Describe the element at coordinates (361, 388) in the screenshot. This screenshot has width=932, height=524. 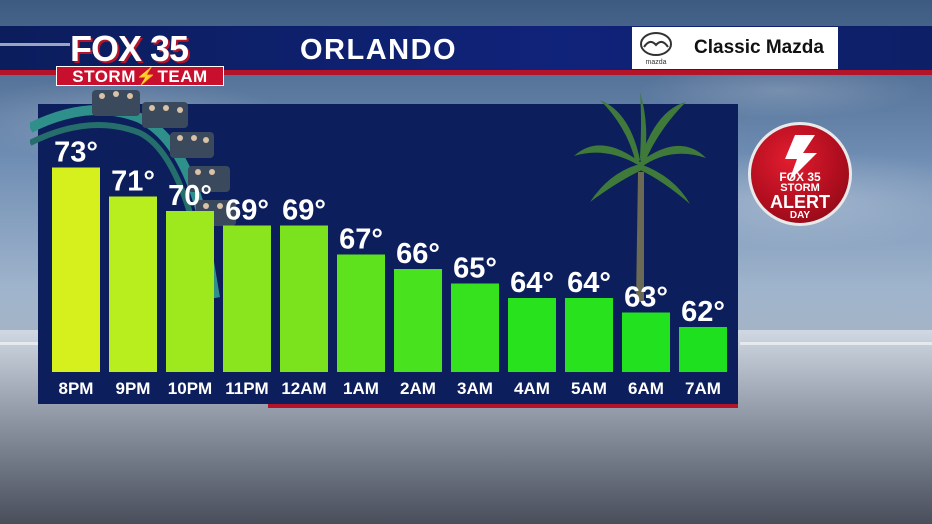
I see `category-label-1am: 1AM` at that location.